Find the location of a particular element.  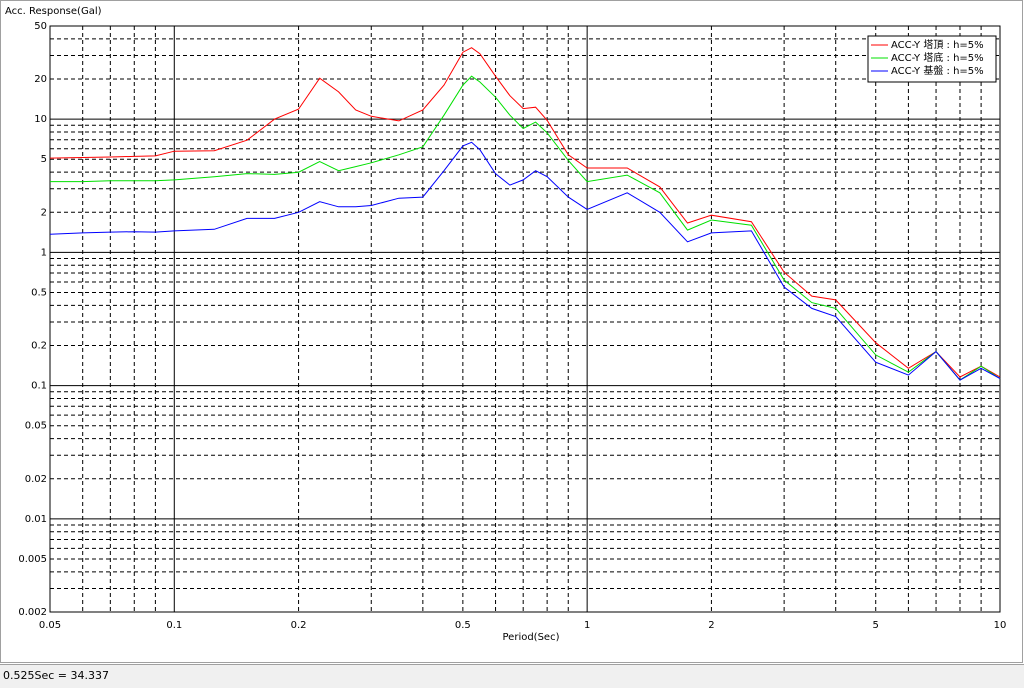

legend-label: ACC-Y 基盤 : h=5% is located at coordinates (937, 70).